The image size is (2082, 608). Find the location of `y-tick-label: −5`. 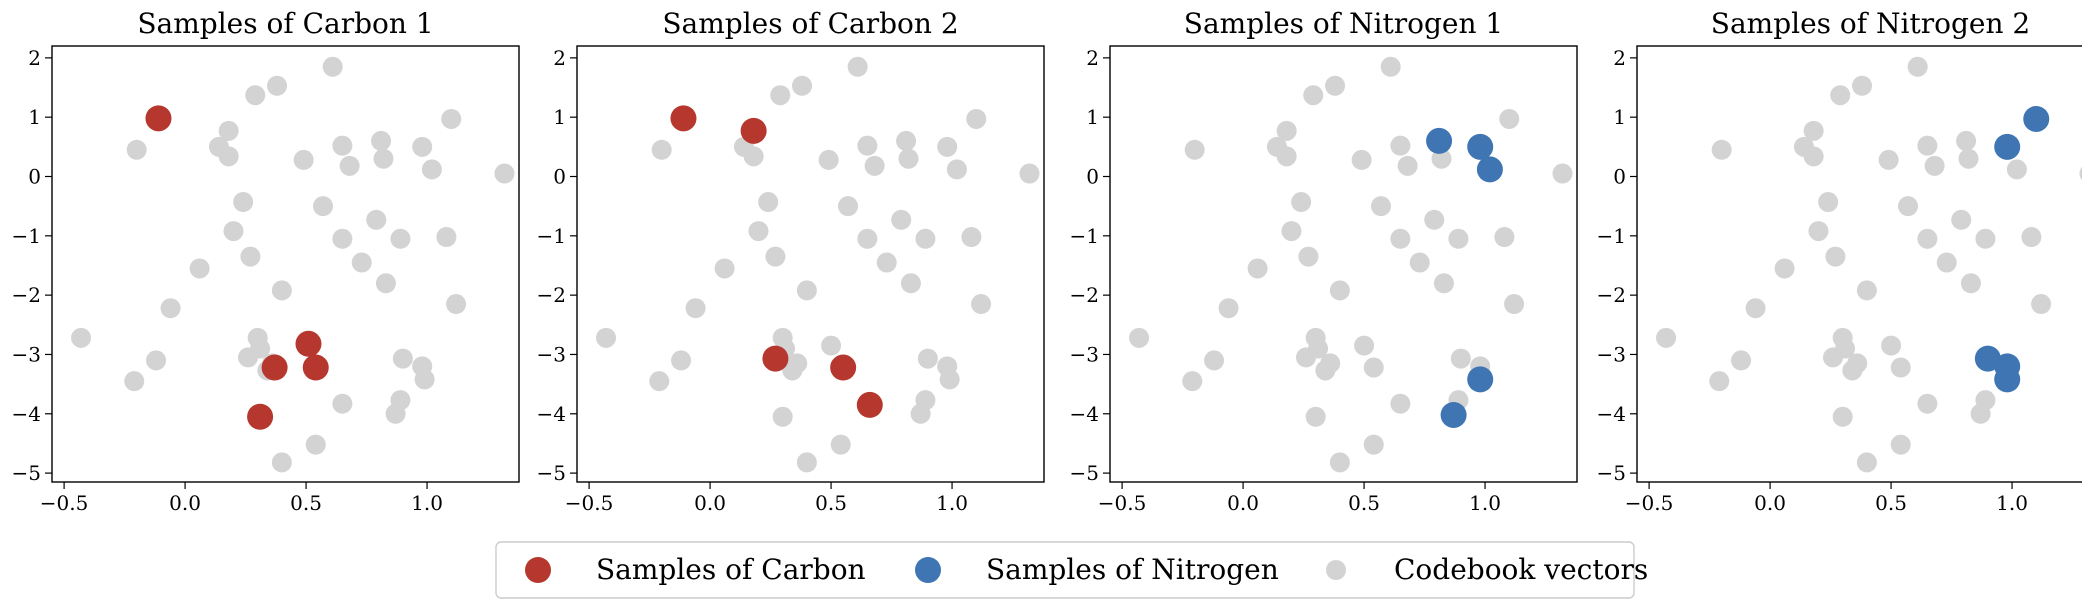

y-tick-label: −5 is located at coordinates (1611, 473).